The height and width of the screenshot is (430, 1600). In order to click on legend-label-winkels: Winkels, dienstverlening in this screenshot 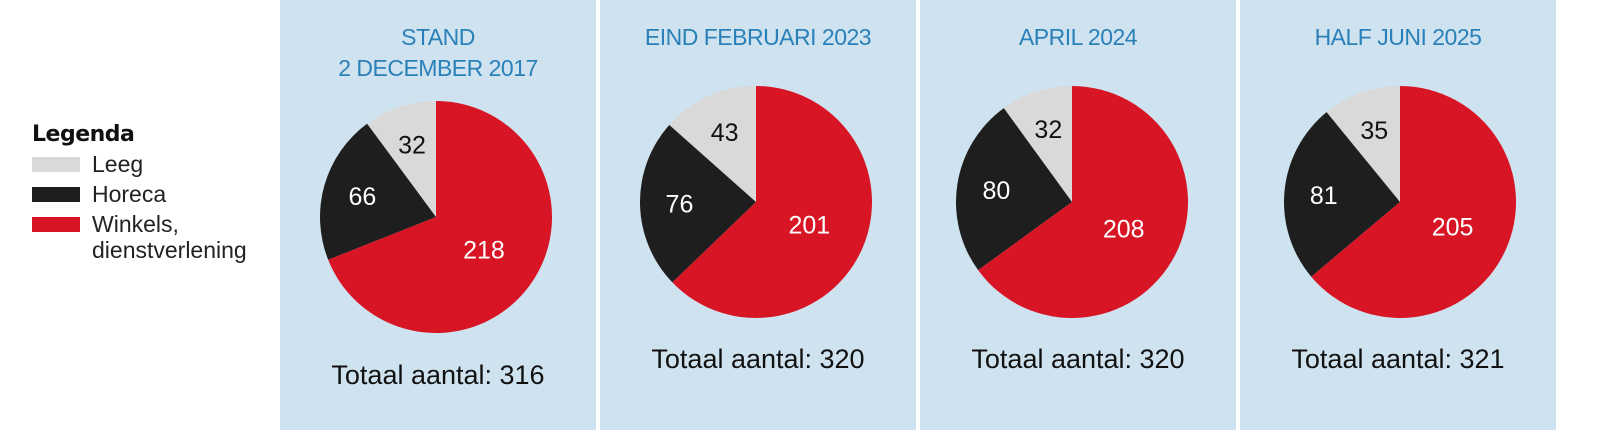, I will do `click(169, 237)`.